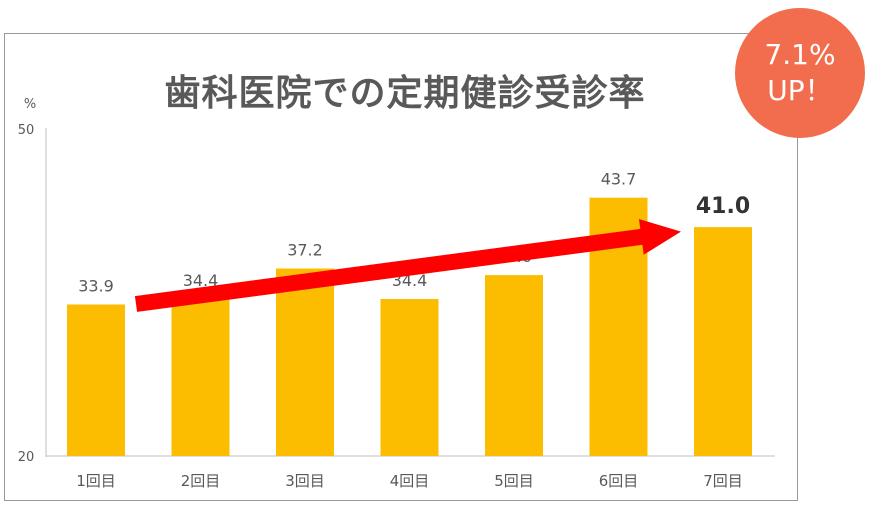 This screenshot has width=882, height=507. I want to click on badge-percent: 7.1%, so click(800, 54).